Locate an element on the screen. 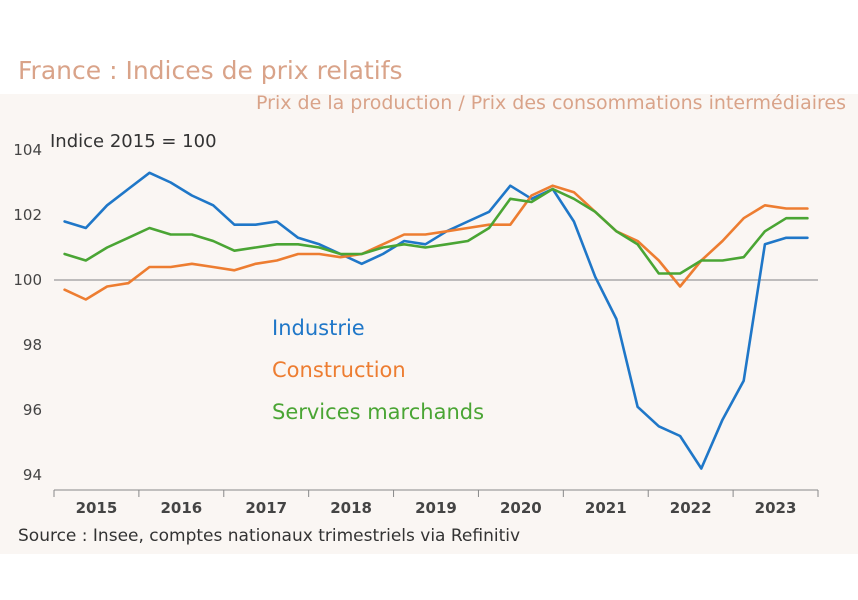  series-line-services-marchands is located at coordinates (436, 231).